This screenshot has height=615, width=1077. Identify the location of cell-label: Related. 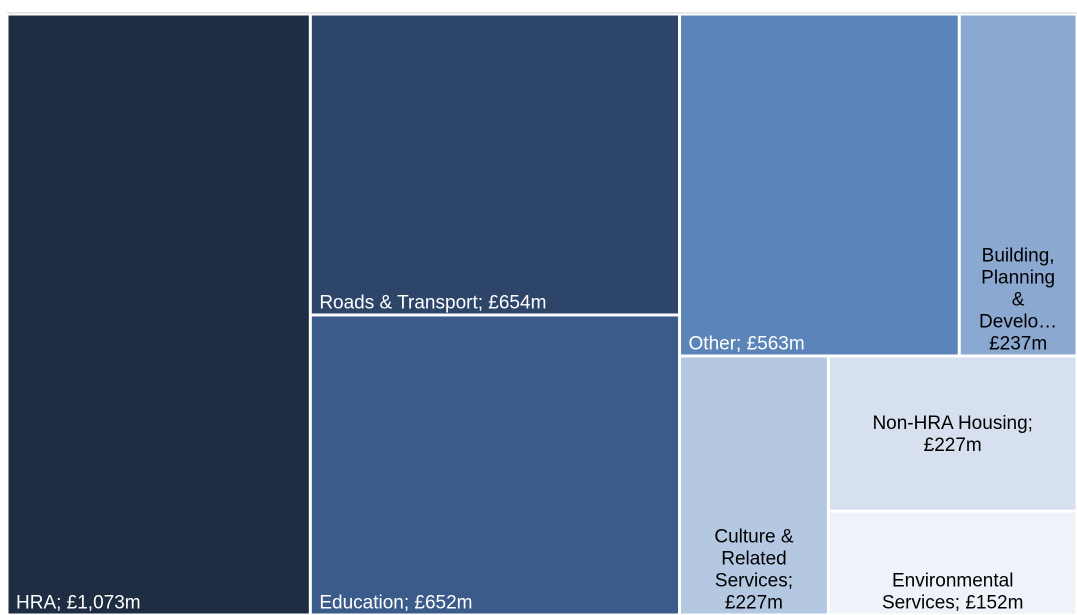
(754, 559).